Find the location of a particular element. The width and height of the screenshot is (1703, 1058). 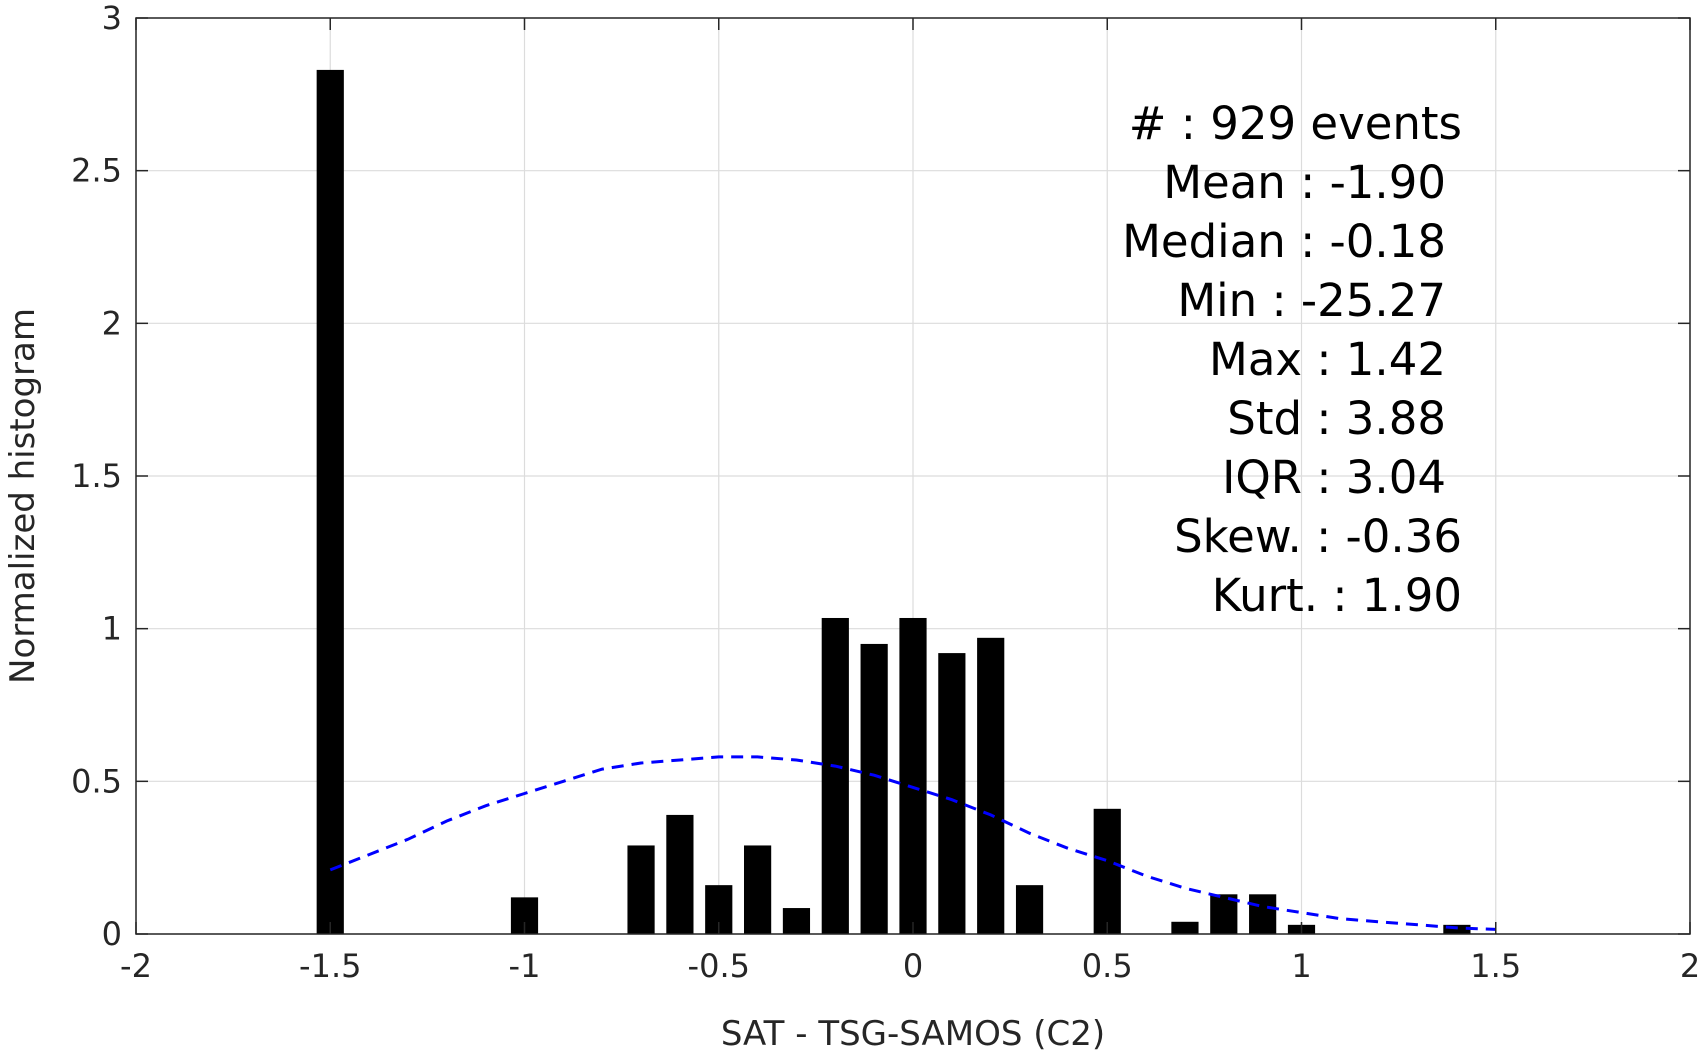

stat-annotation-line: Skew. : -0.36 is located at coordinates (1318, 536).